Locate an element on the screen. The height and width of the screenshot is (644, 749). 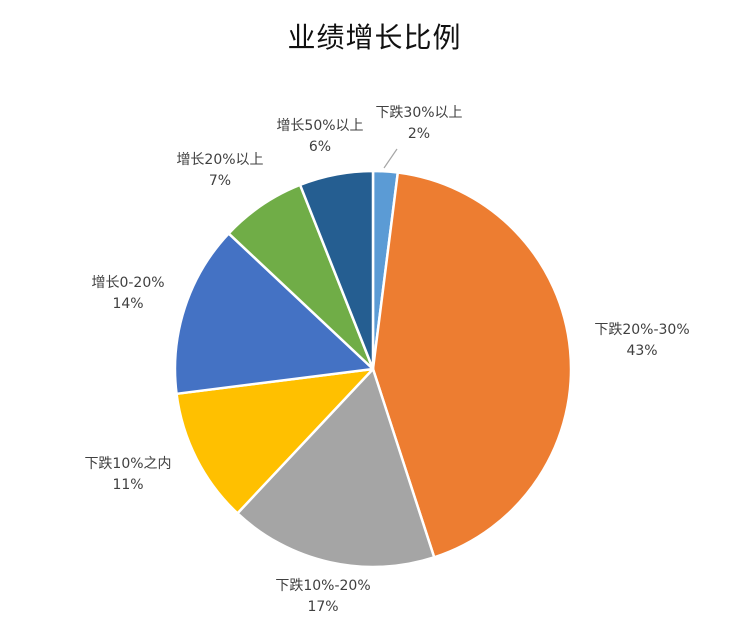
slice-percent-label: 14% is located at coordinates (127, 304).